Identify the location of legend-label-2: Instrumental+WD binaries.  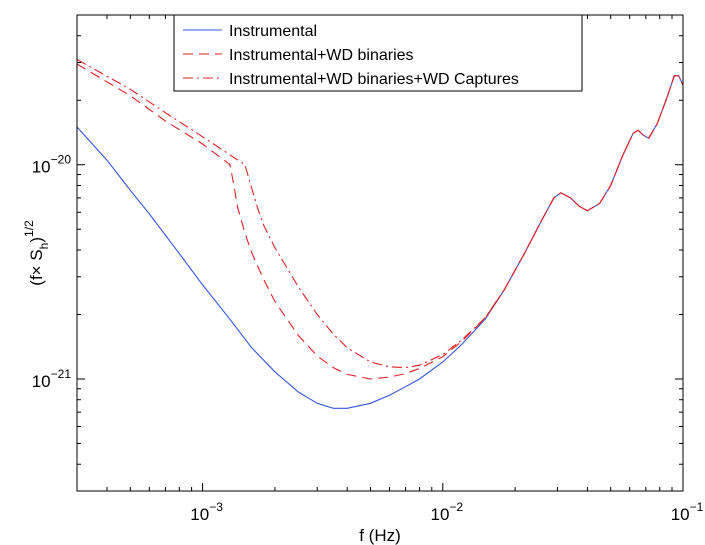
(321, 55).